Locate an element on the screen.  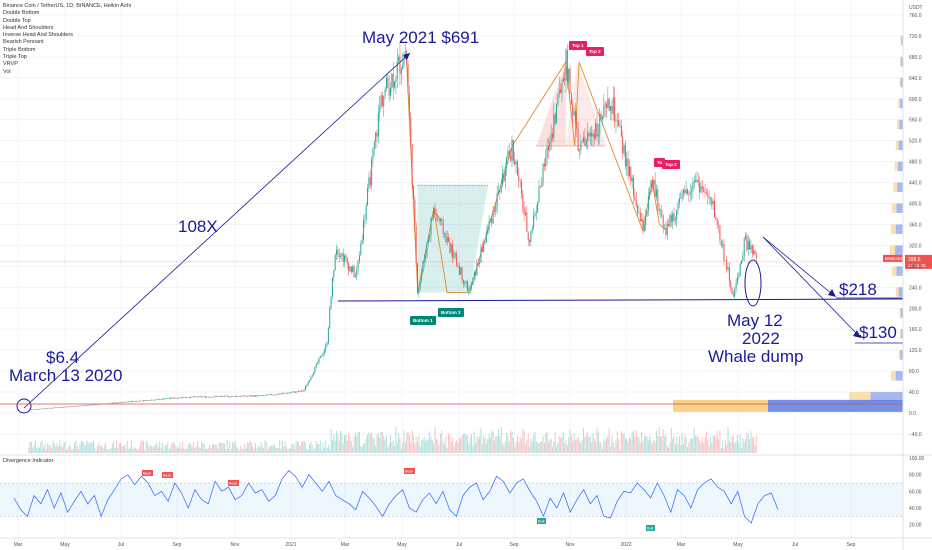
top2b-badge: Top 2 is located at coordinates (671, 164).